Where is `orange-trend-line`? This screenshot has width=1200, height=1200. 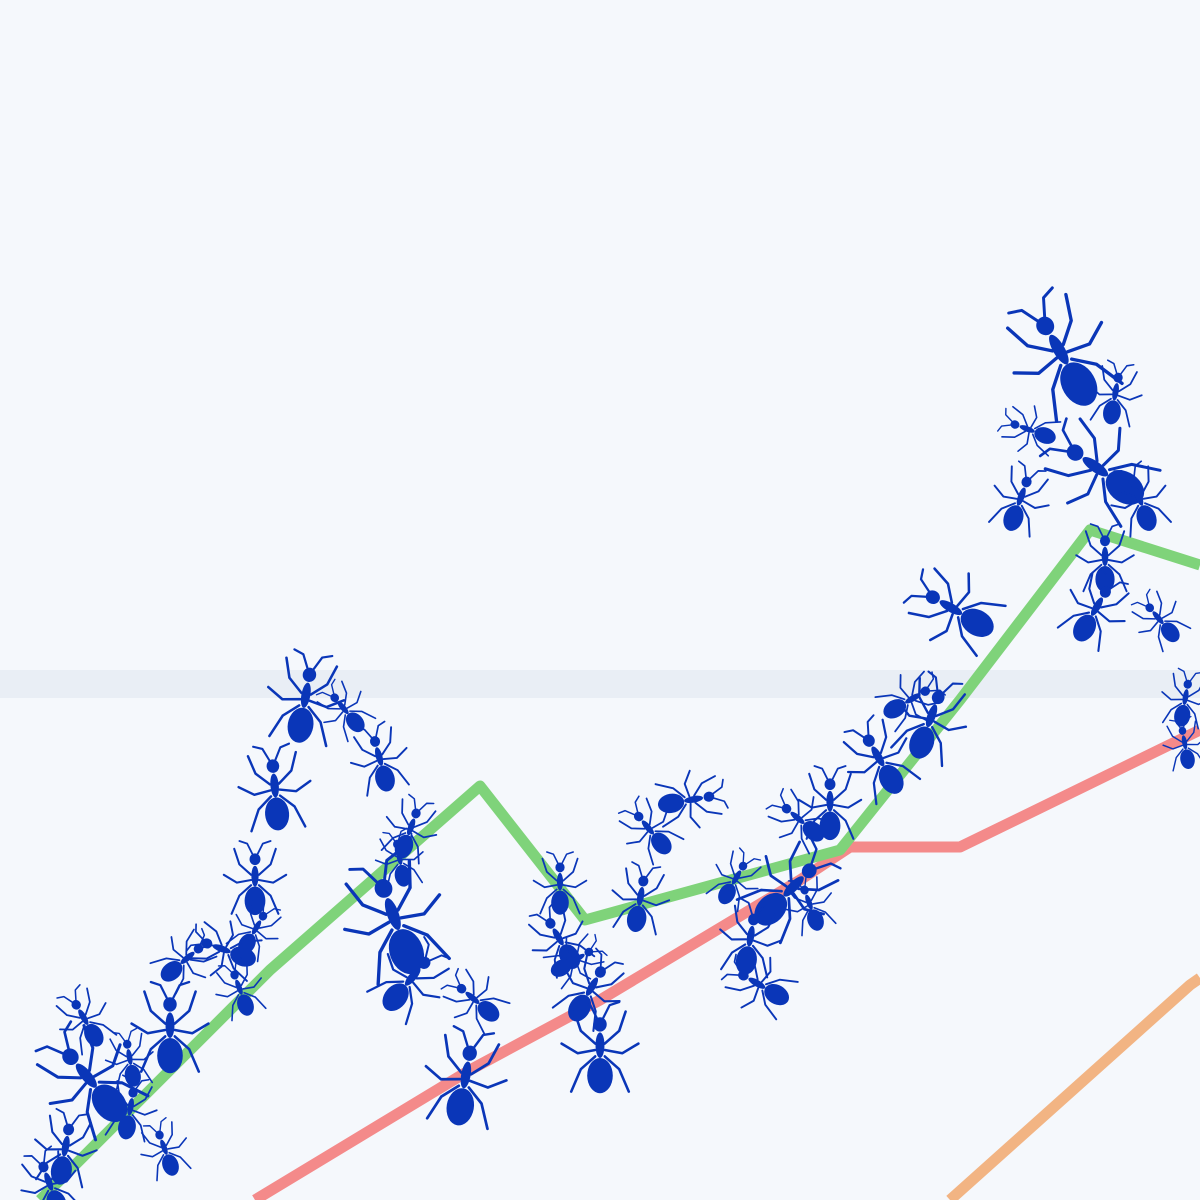
orange-trend-line is located at coordinates (1073, 1086).